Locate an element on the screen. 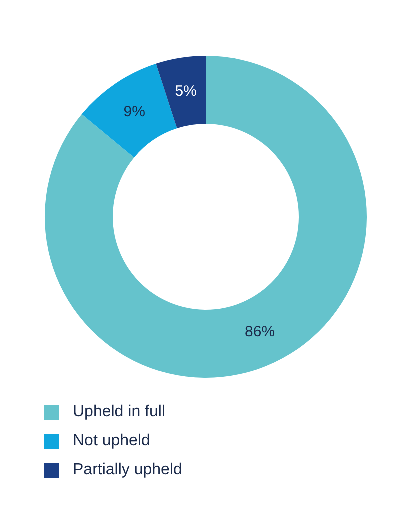  data-label: 86% is located at coordinates (260, 331).